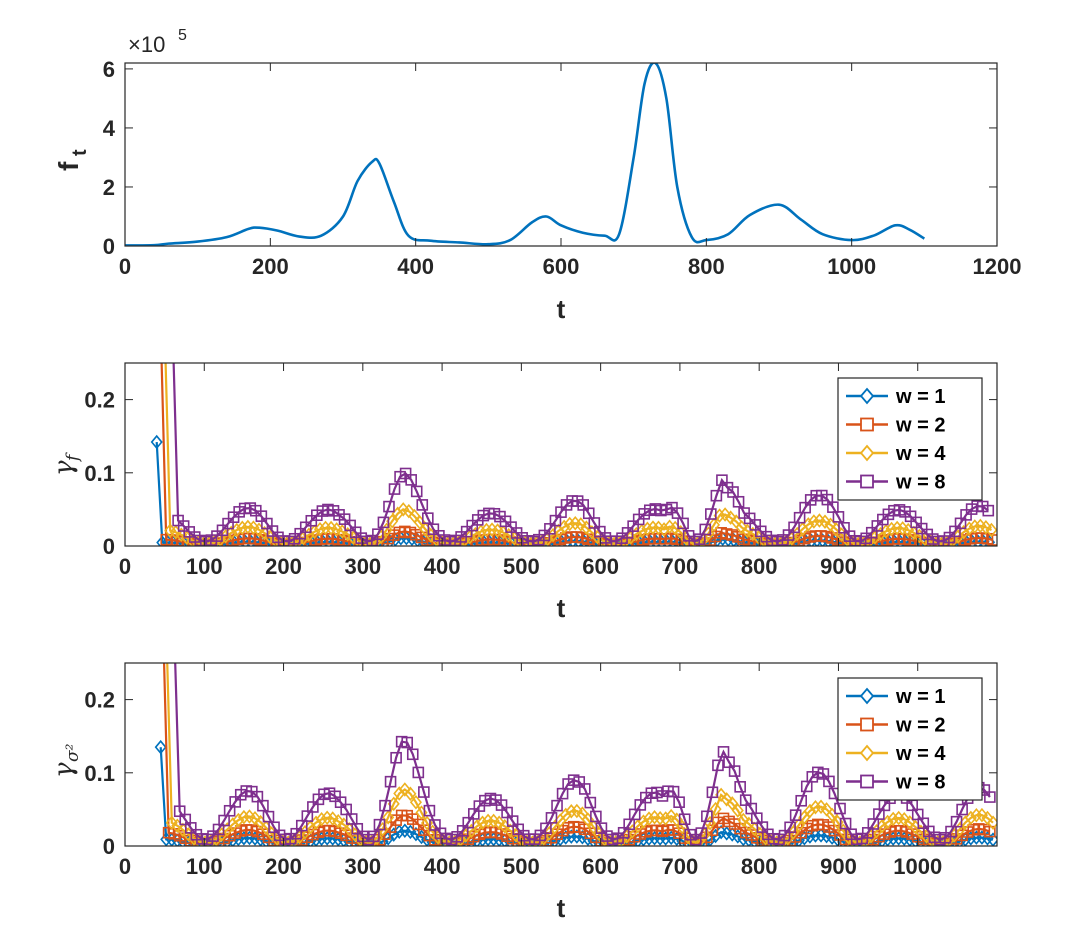 The height and width of the screenshot is (941, 1076). What do you see at coordinates (362, 866) in the screenshot?
I see `x-tick-label: 300` at bounding box center [362, 866].